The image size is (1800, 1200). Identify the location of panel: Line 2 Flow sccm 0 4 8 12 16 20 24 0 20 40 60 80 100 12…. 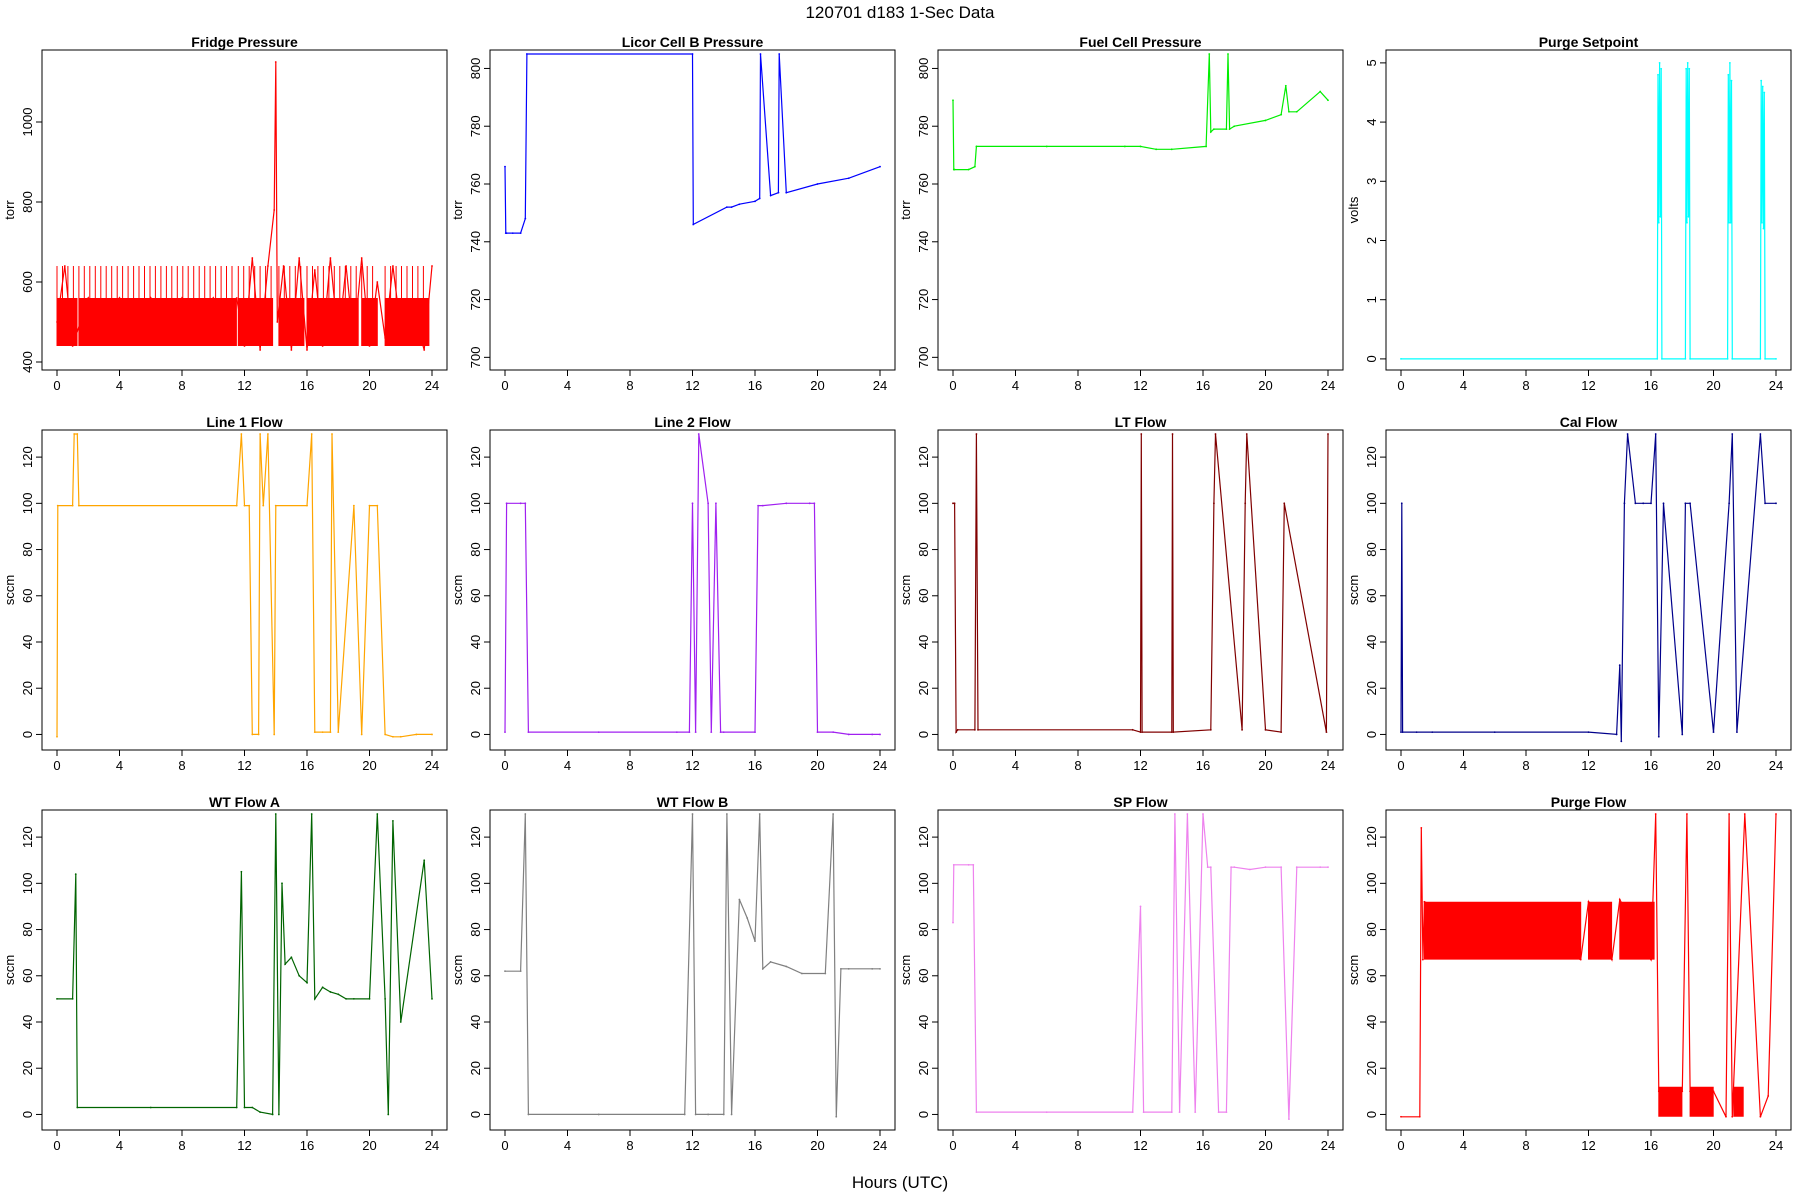
(673, 593).